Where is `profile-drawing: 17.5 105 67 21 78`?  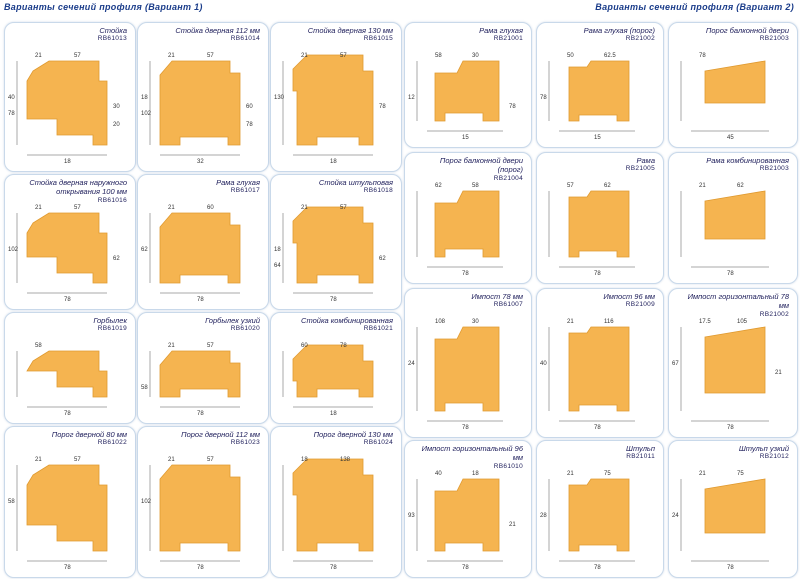 profile-drawing: 17.5 105 67 21 78 is located at coordinates (727, 375).